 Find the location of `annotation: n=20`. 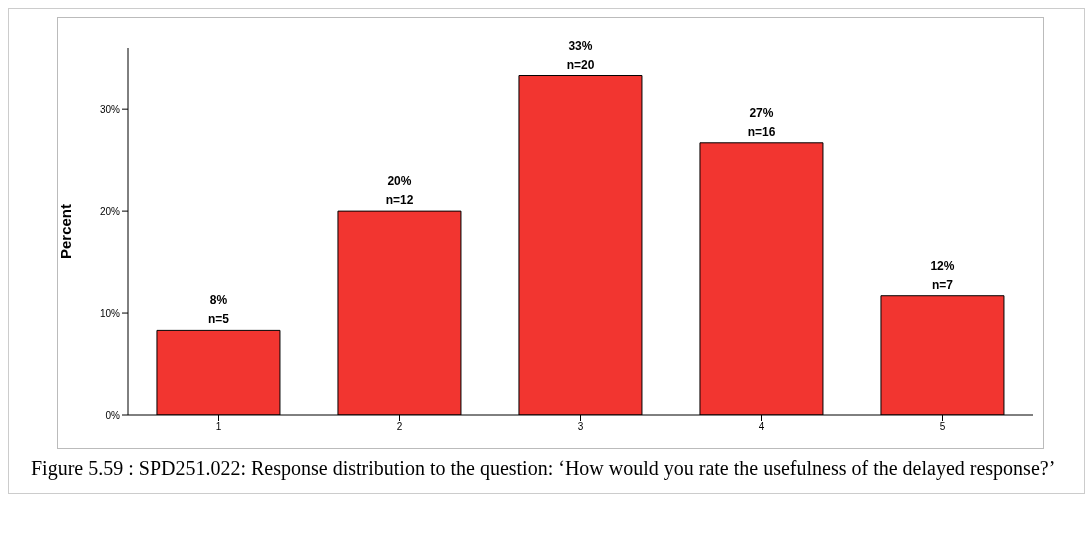

annotation: n=20 is located at coordinates (580, 64).